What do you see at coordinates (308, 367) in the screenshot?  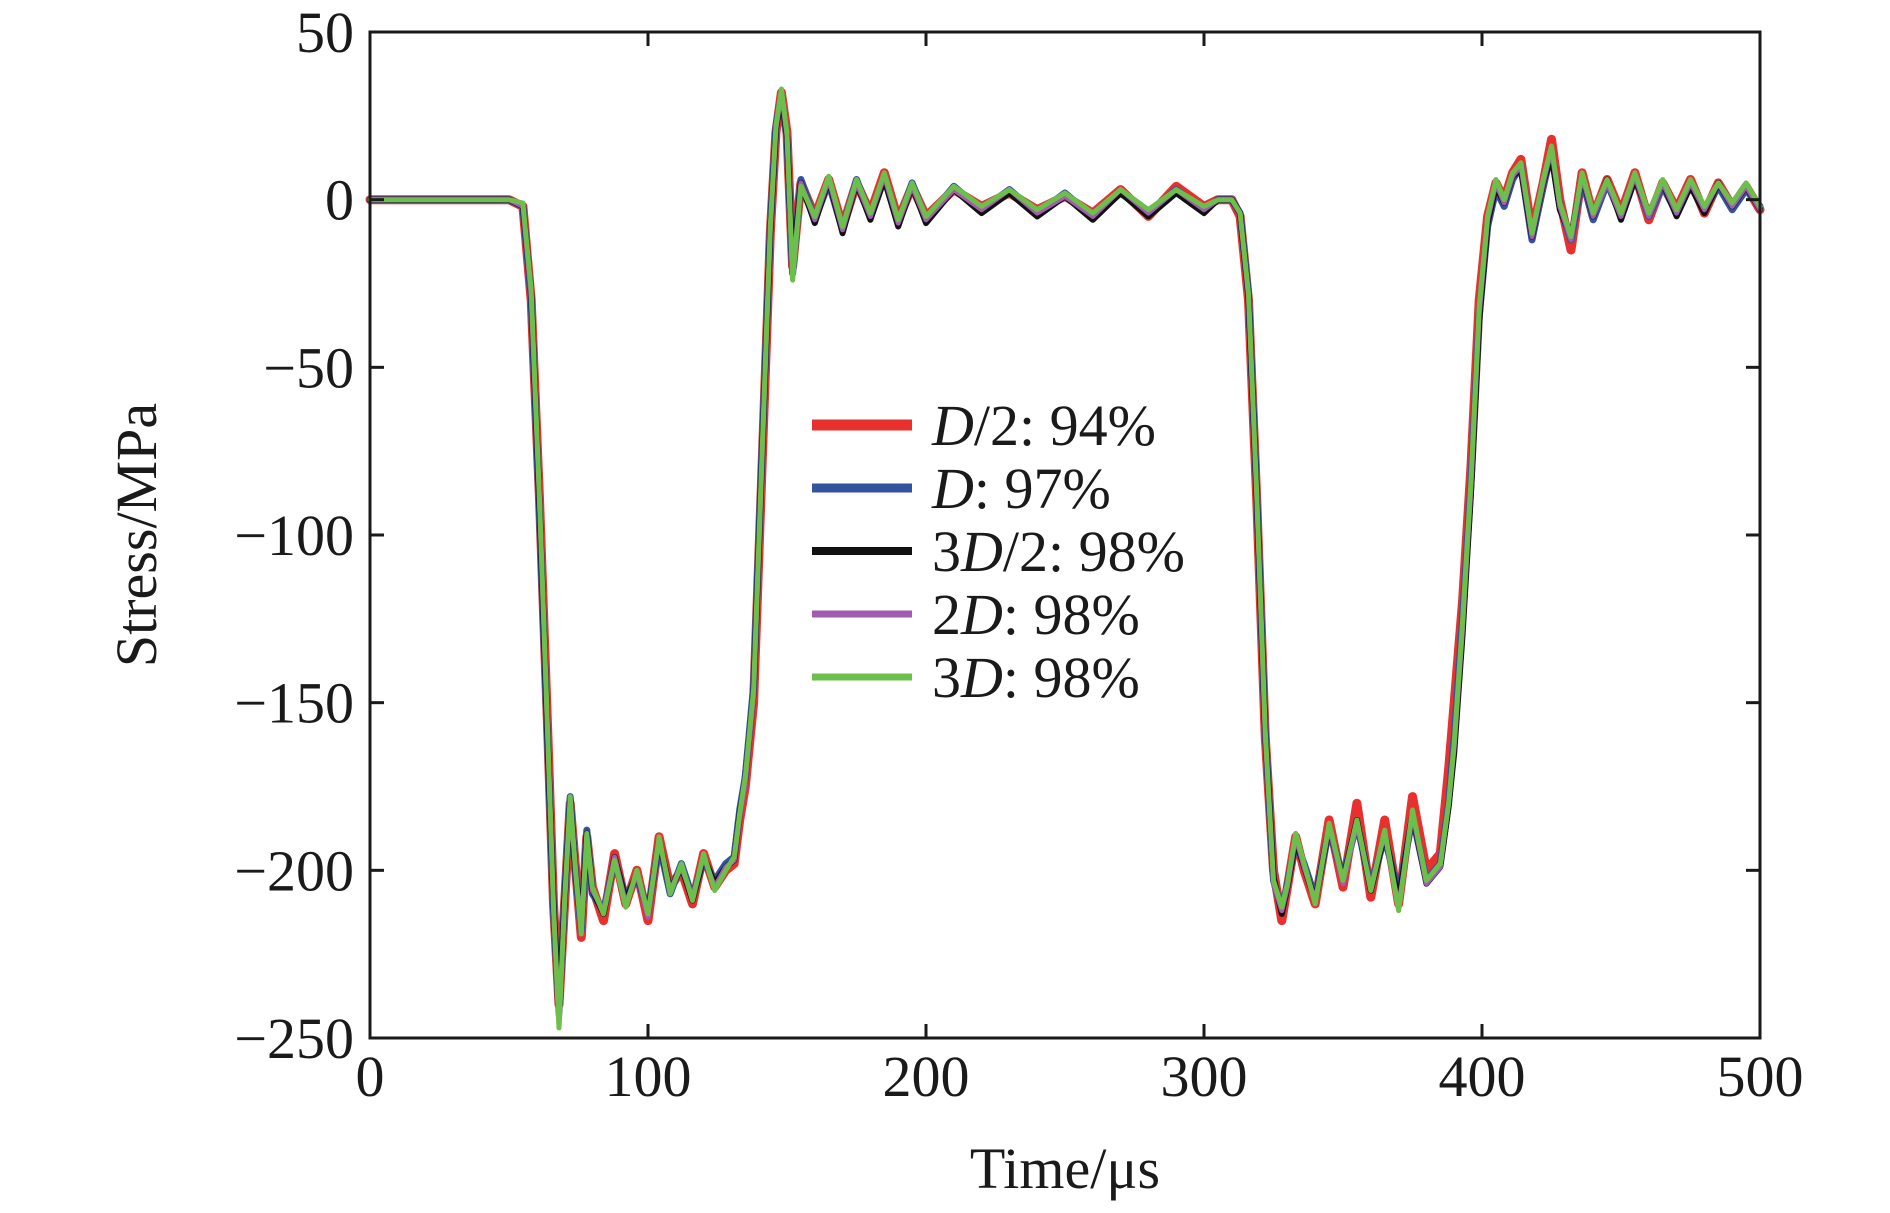 I see `y-tick-label: −50` at bounding box center [308, 367].